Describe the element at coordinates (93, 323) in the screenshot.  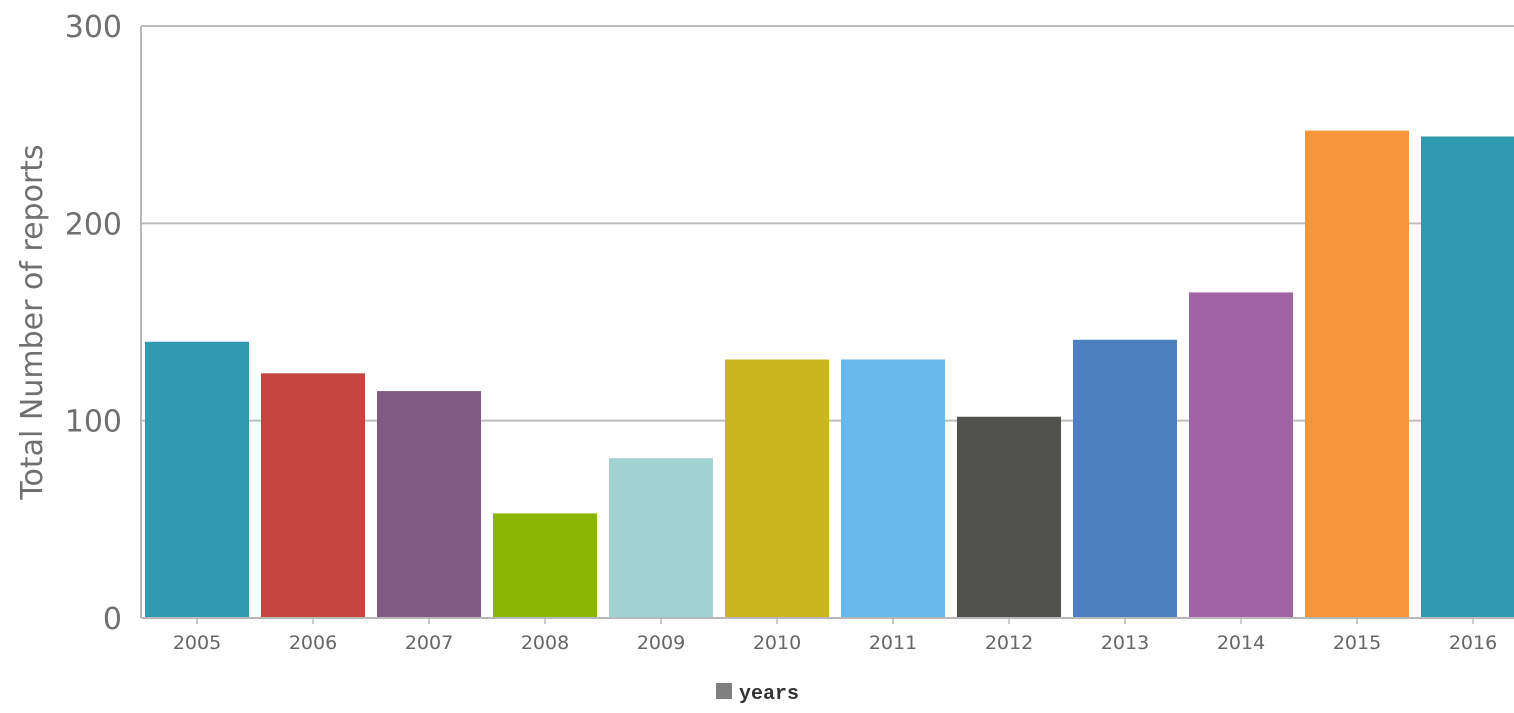
I see `y-tick-labels: 0 100 200 300` at that location.